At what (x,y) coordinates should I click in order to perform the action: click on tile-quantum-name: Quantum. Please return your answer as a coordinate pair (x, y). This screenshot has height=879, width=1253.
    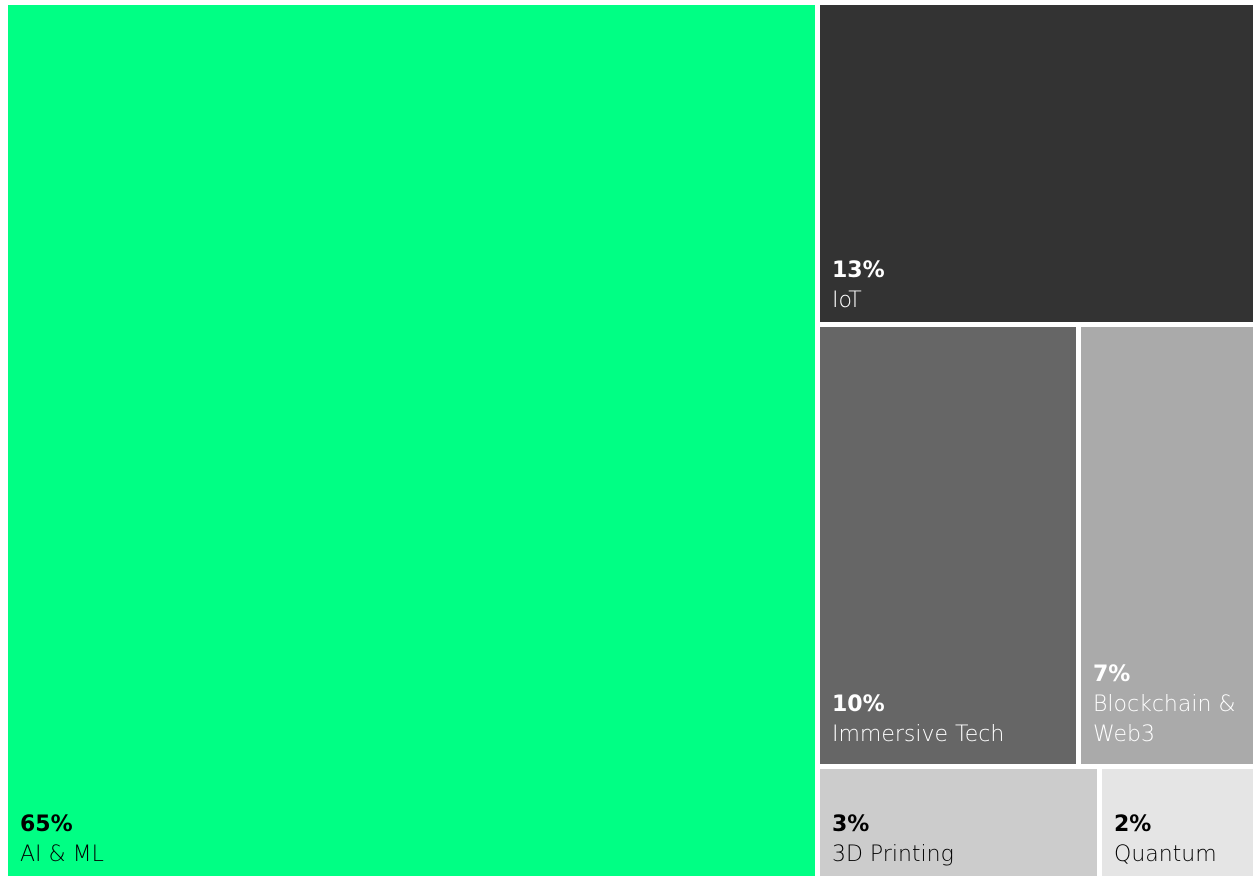
    Looking at the image, I should click on (1165, 854).